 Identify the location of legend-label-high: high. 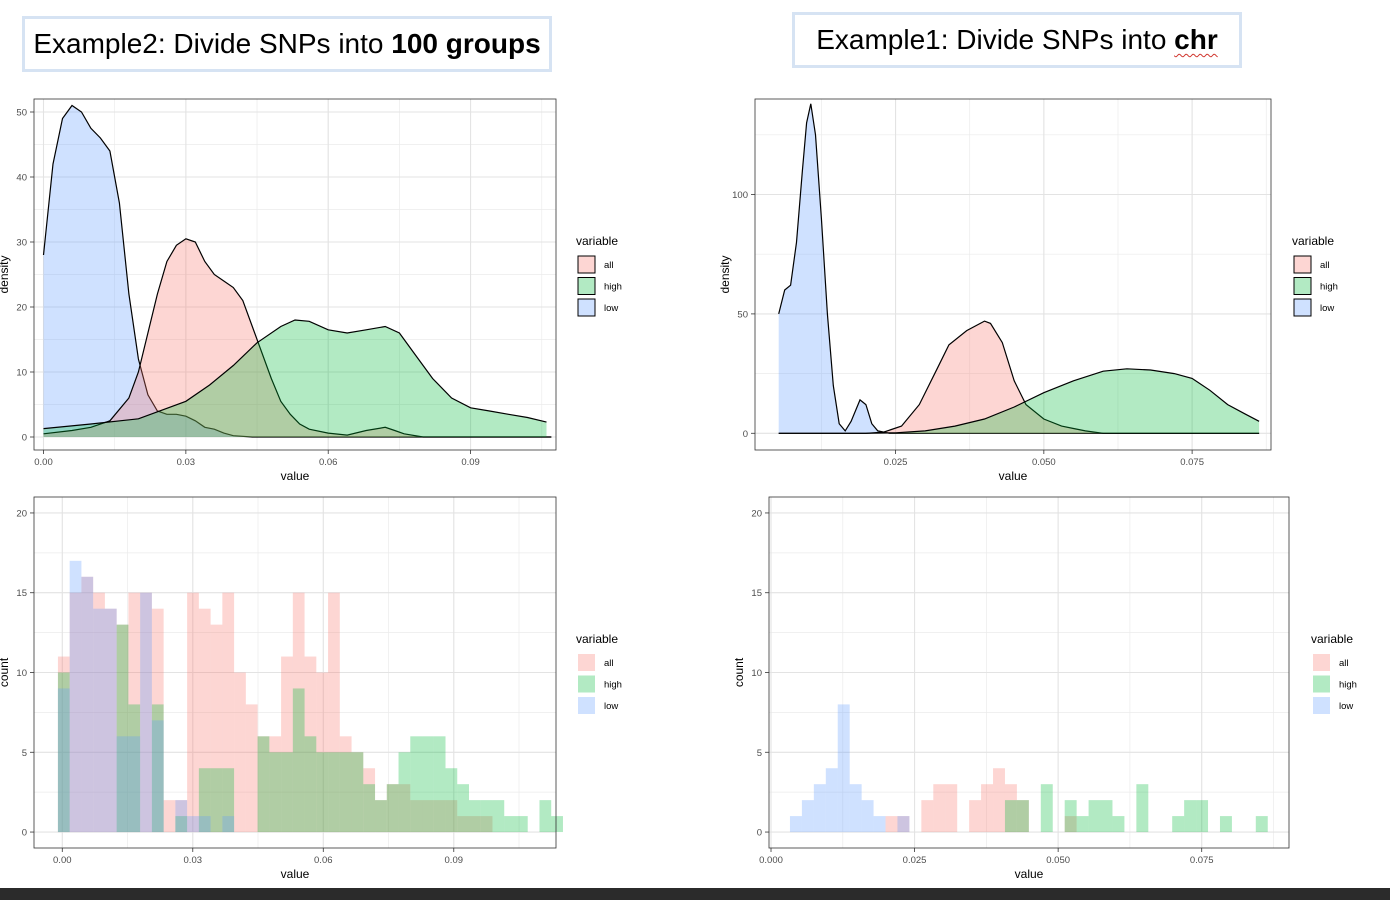
(1329, 287).